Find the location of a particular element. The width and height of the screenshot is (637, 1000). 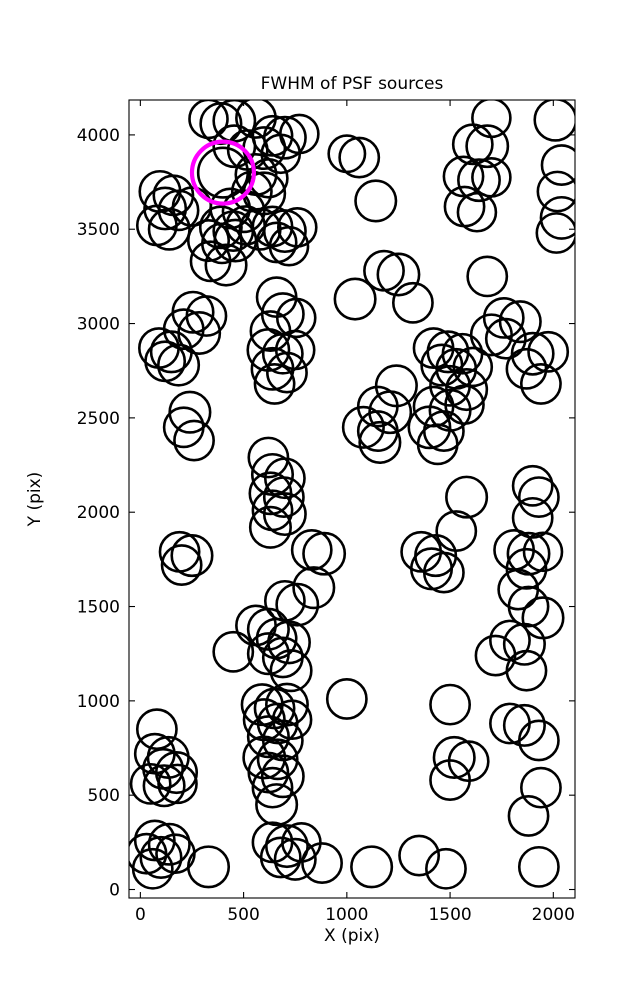

y-tick-label: 2000 is located at coordinates (98, 513).